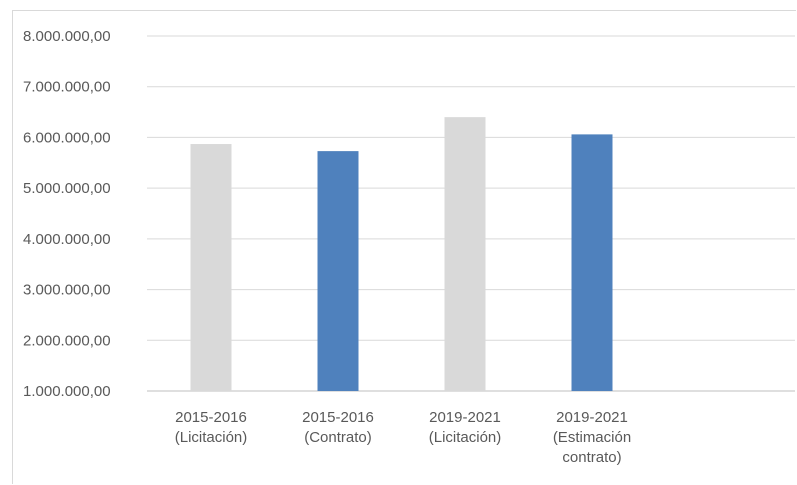  What do you see at coordinates (67, 391) in the screenshot?
I see `y-tick-label: 1.000.000,00` at bounding box center [67, 391].